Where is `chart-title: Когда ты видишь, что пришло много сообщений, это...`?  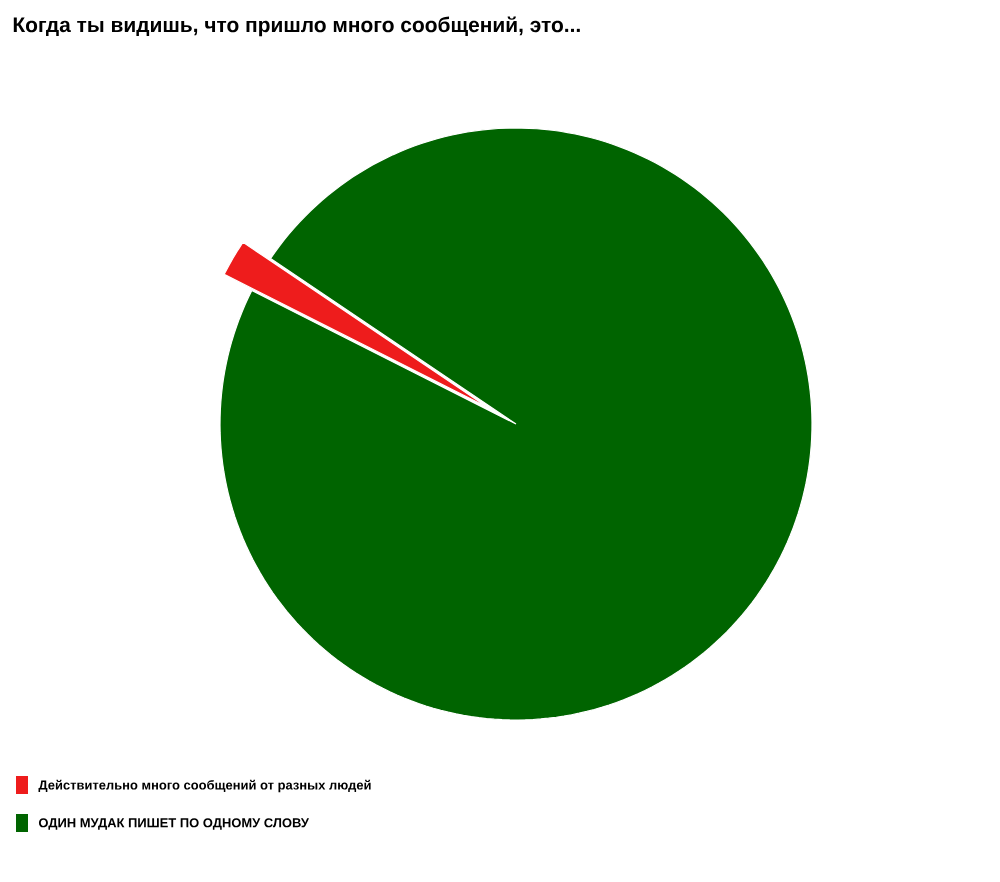
chart-title: Когда ты видишь, что пришло много сообщений, это... is located at coordinates (296, 26).